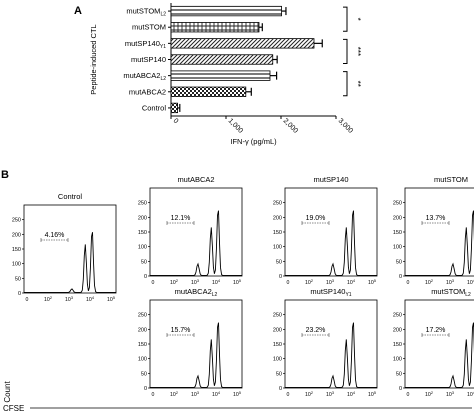  Describe the element at coordinates (196, 292) in the screenshot. I see `histogram-title: mutABCA2L2` at that location.